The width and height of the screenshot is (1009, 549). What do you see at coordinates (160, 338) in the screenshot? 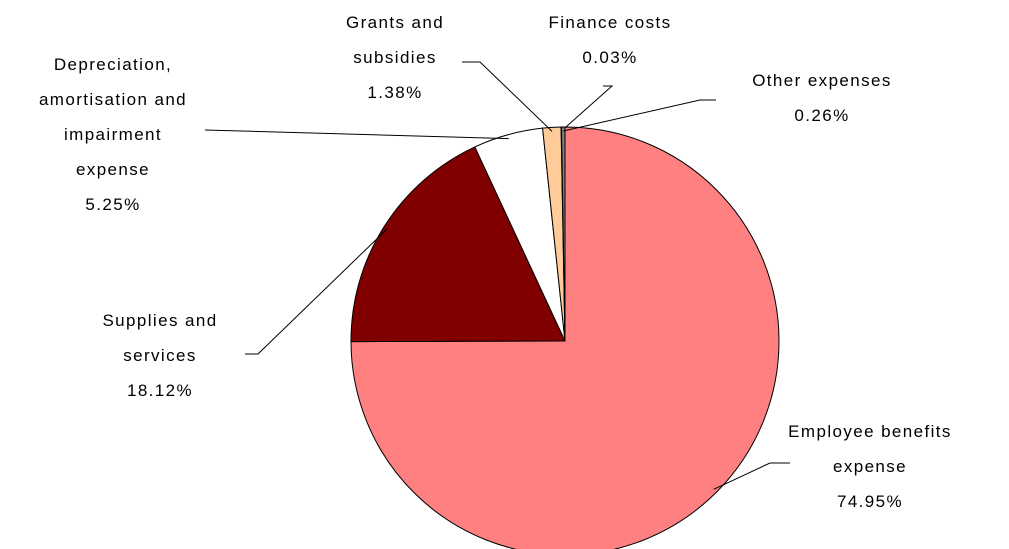
I see `category-label: Supplies and services` at bounding box center [160, 338].